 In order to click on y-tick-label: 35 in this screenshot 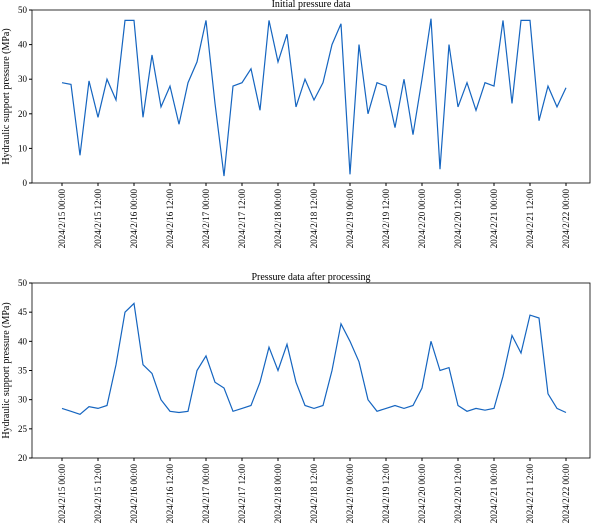, I will do `click(23, 371)`.